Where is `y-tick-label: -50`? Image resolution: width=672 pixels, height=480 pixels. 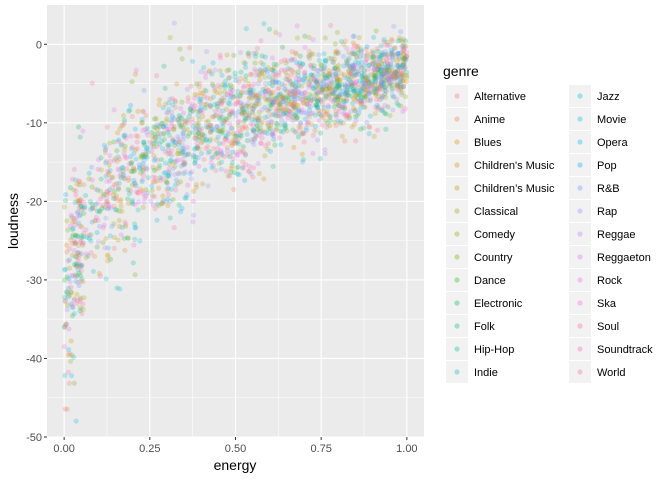
y-tick-label: -50 is located at coordinates (34, 438).